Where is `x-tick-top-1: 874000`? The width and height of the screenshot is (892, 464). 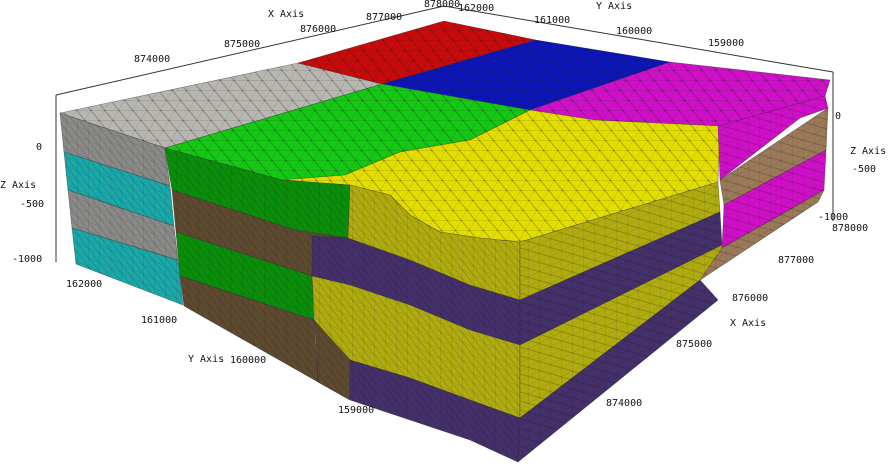 x-tick-top-1: 874000 is located at coordinates (152, 59).